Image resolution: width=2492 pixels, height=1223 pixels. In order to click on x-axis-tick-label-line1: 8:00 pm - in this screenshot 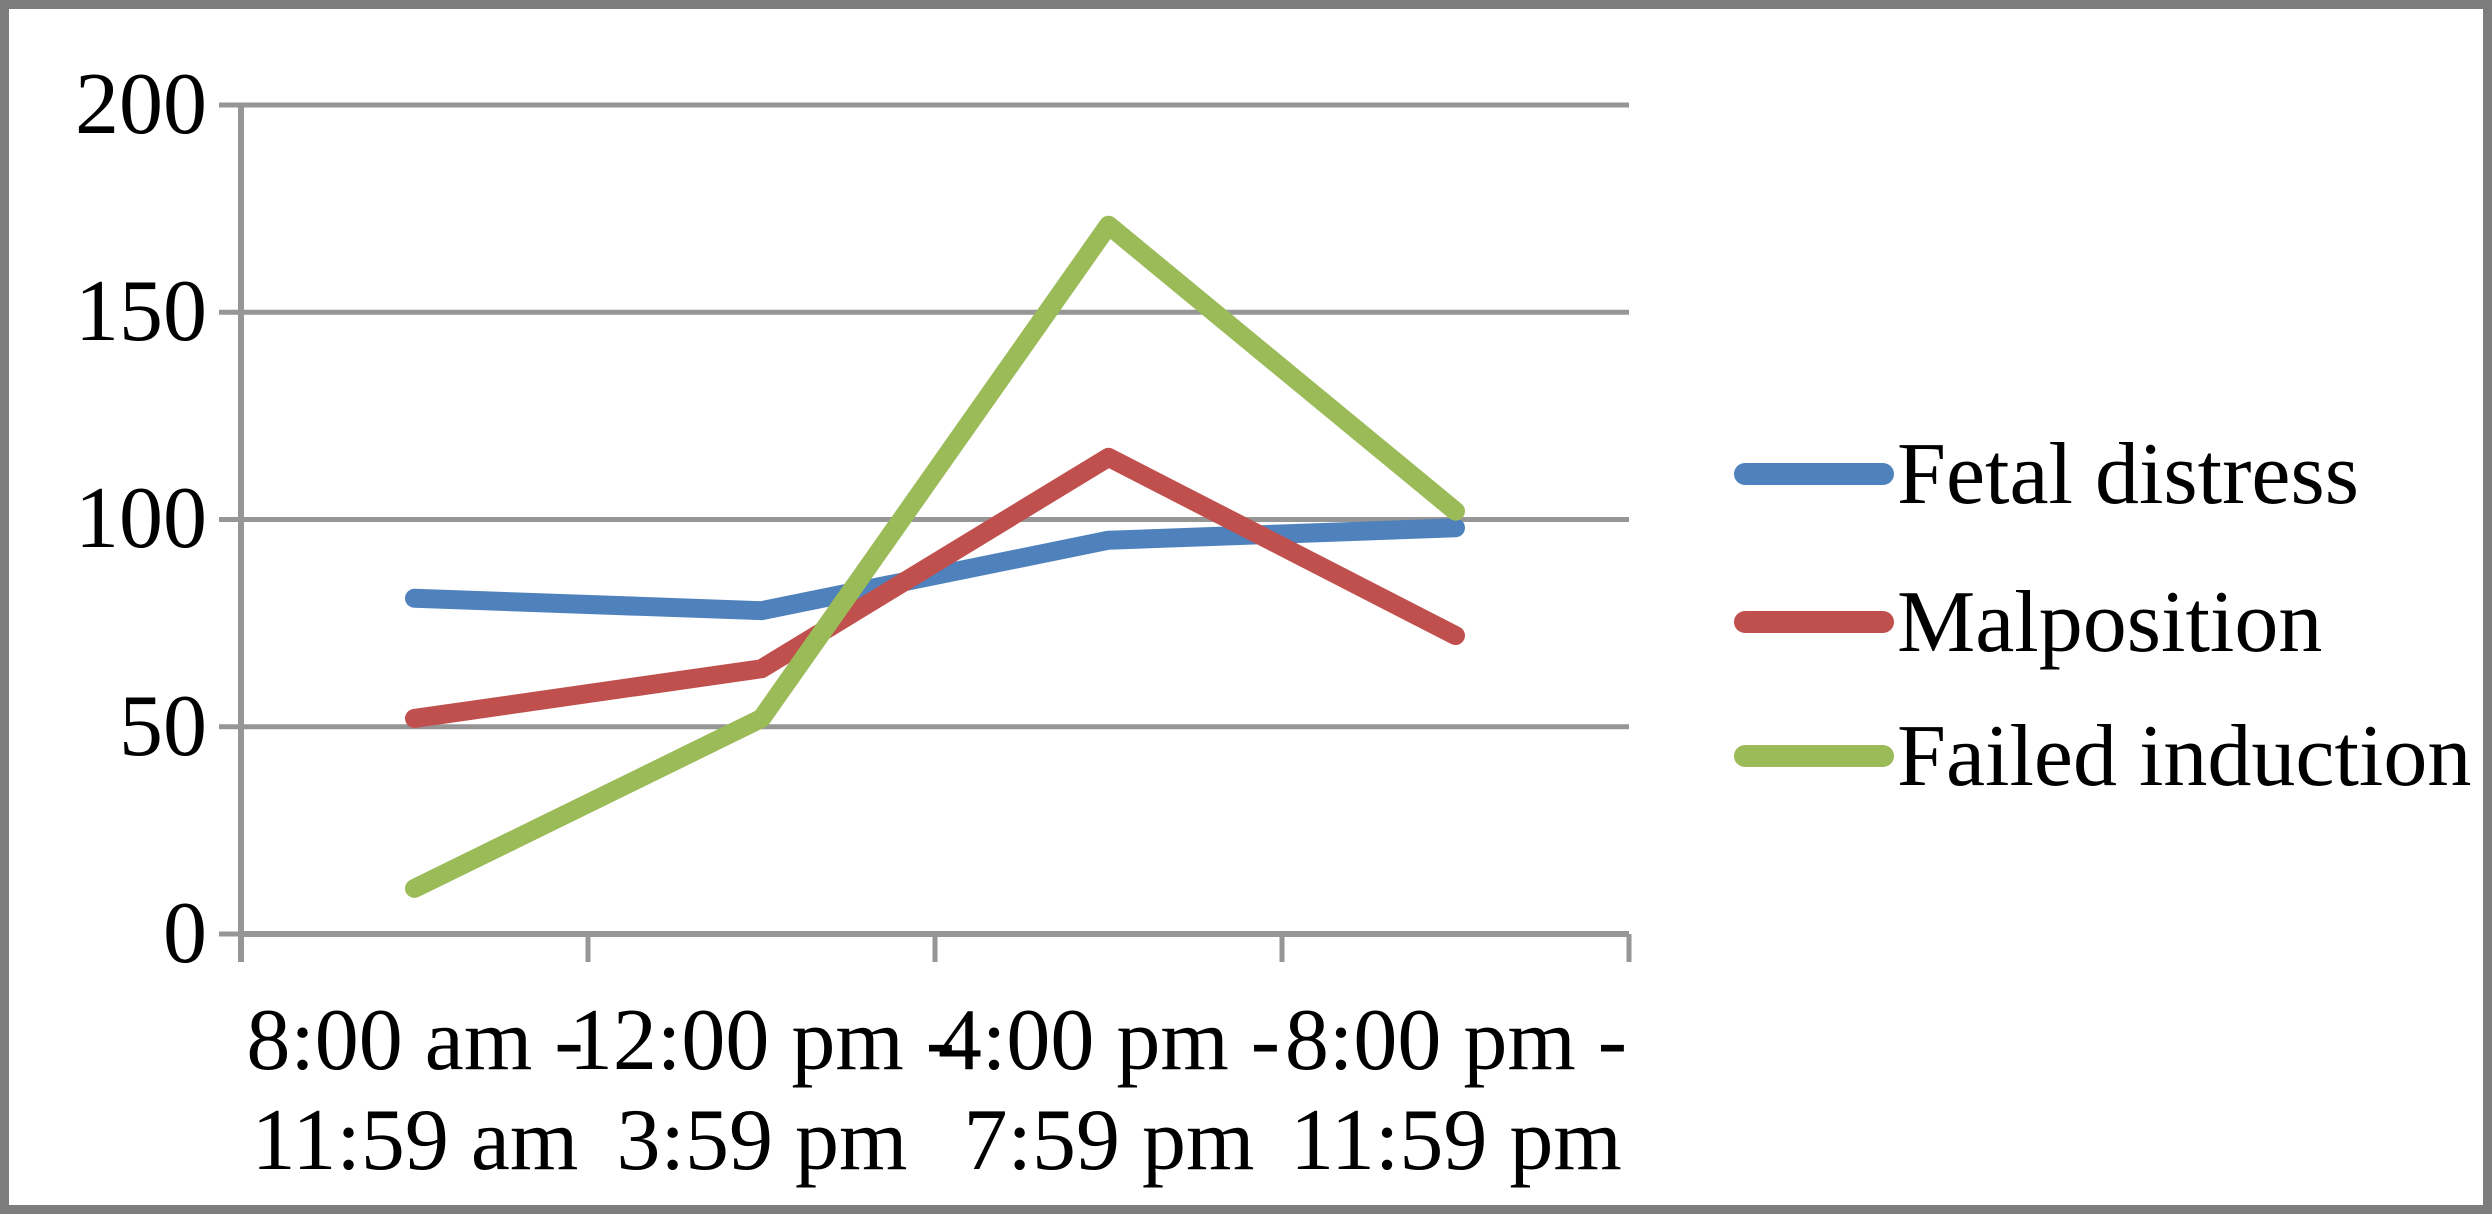, I will do `click(1456, 1040)`.